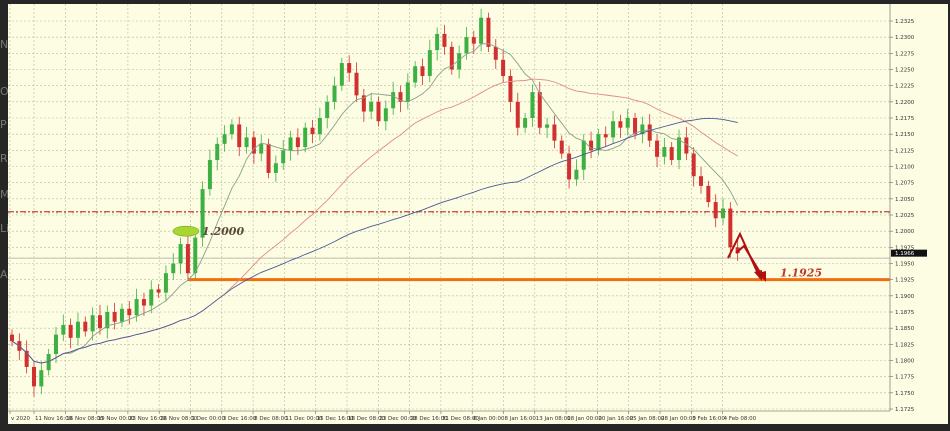  What do you see at coordinates (905, 297) in the screenshot?
I see `y-tick-label: 1.1900` at bounding box center [905, 297].